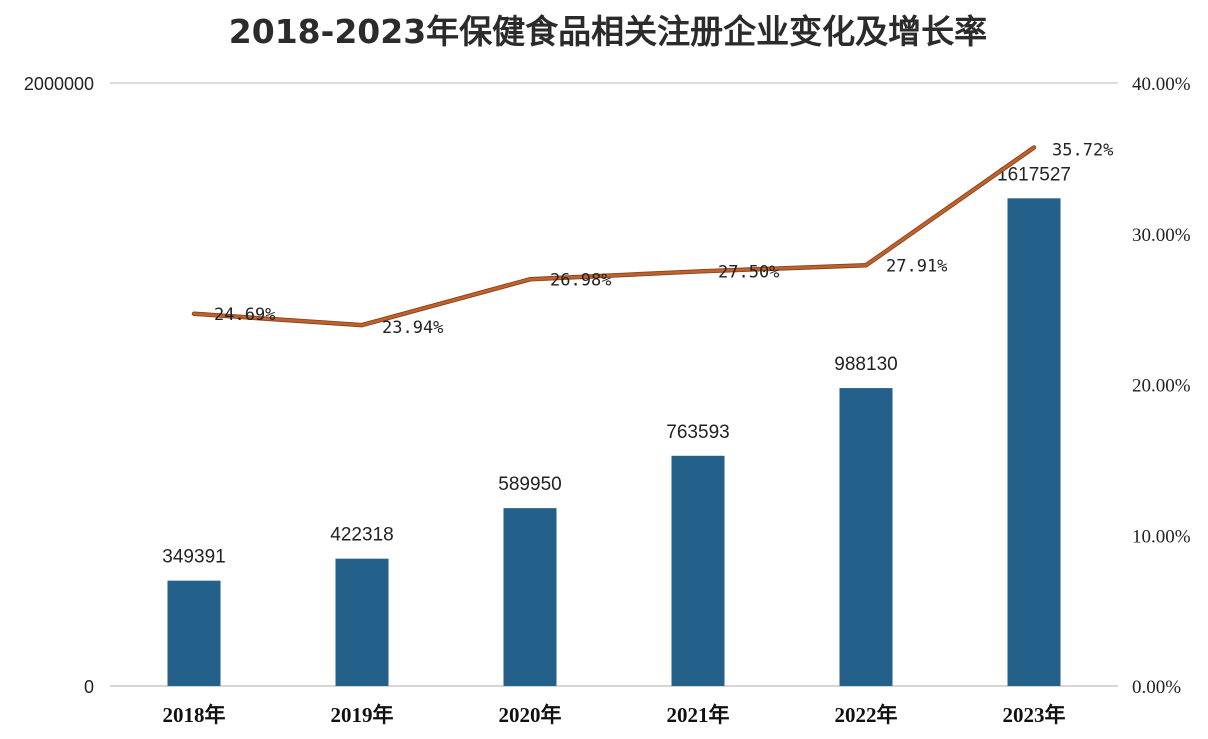 The width and height of the screenshot is (1208, 739). What do you see at coordinates (866, 715) in the screenshot?
I see `x-tick-label: 2022年` at bounding box center [866, 715].